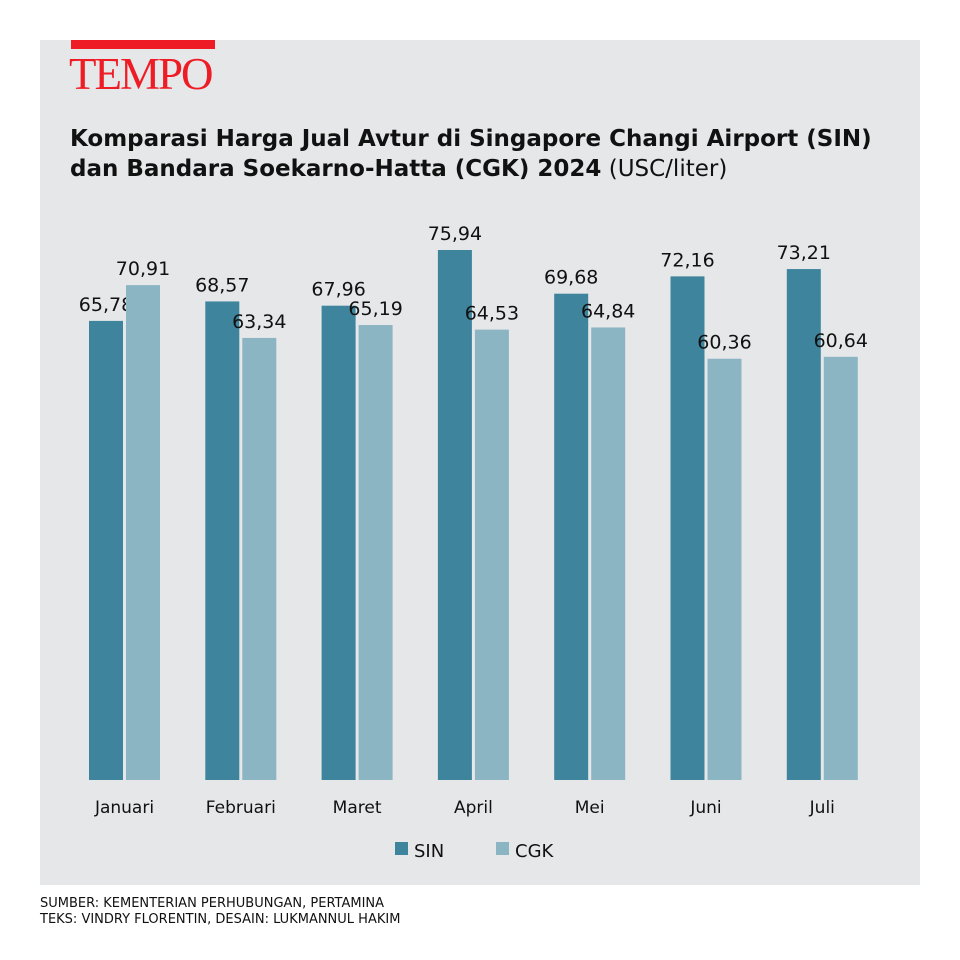  Describe the element at coordinates (803, 524) in the screenshot. I see `bar-sin-juli` at that location.